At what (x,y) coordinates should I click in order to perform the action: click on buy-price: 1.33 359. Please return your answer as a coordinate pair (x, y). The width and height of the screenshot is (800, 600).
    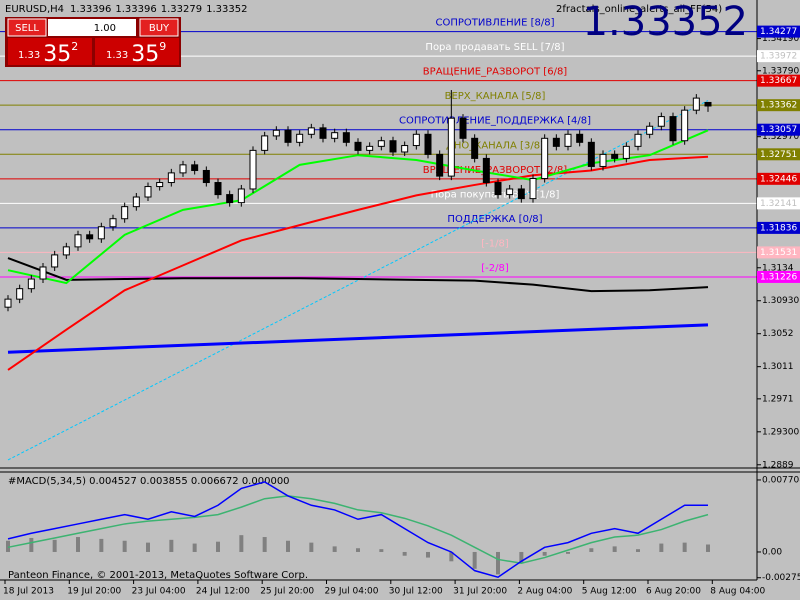
    Looking at the image, I should click on (136, 53).